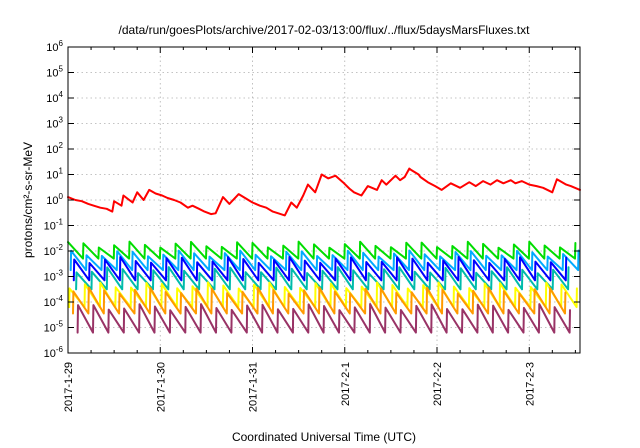 Image resolution: width=640 pixels, height=448 pixels. What do you see at coordinates (324, 437) in the screenshot?
I see `x-axis-label: Coordinated Universal Time (UTC)` at bounding box center [324, 437].